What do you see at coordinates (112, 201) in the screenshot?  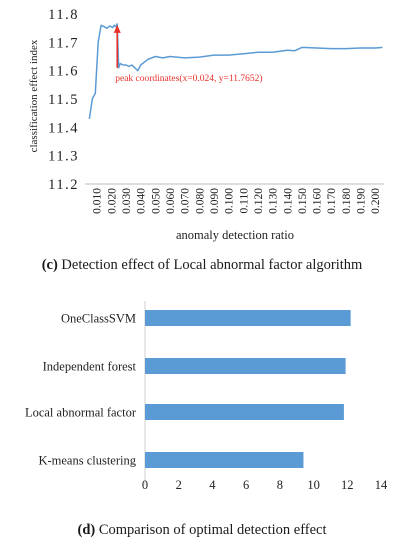 I see `x-tick-label: 0.020` at bounding box center [112, 201].